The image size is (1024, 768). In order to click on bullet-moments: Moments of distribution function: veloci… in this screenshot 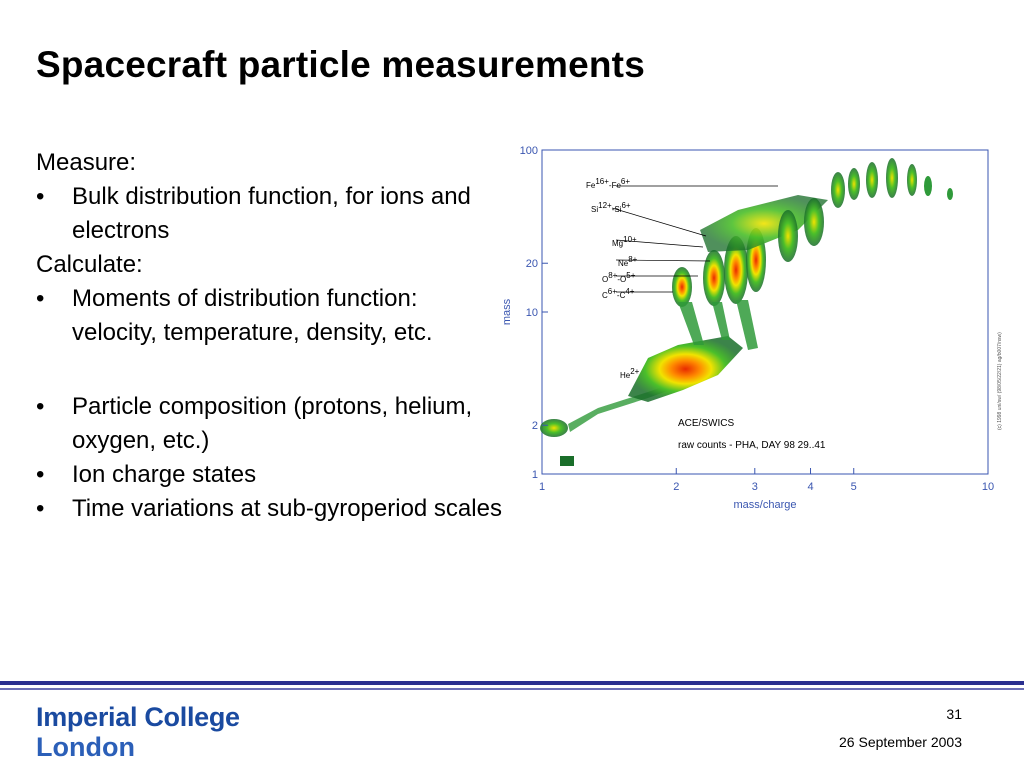, I will do `click(271, 316)`.